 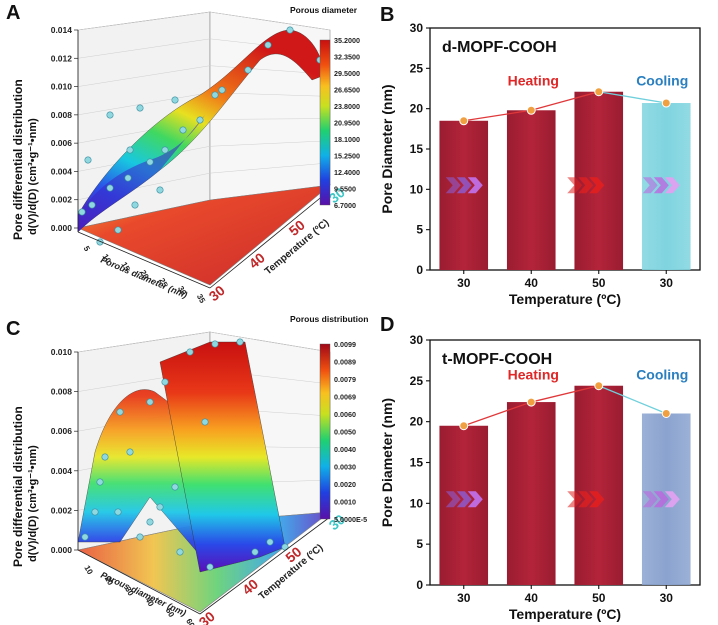 What do you see at coordinates (62, 471) in the screenshot?
I see `z-tick-label: 0.004` at bounding box center [62, 471].